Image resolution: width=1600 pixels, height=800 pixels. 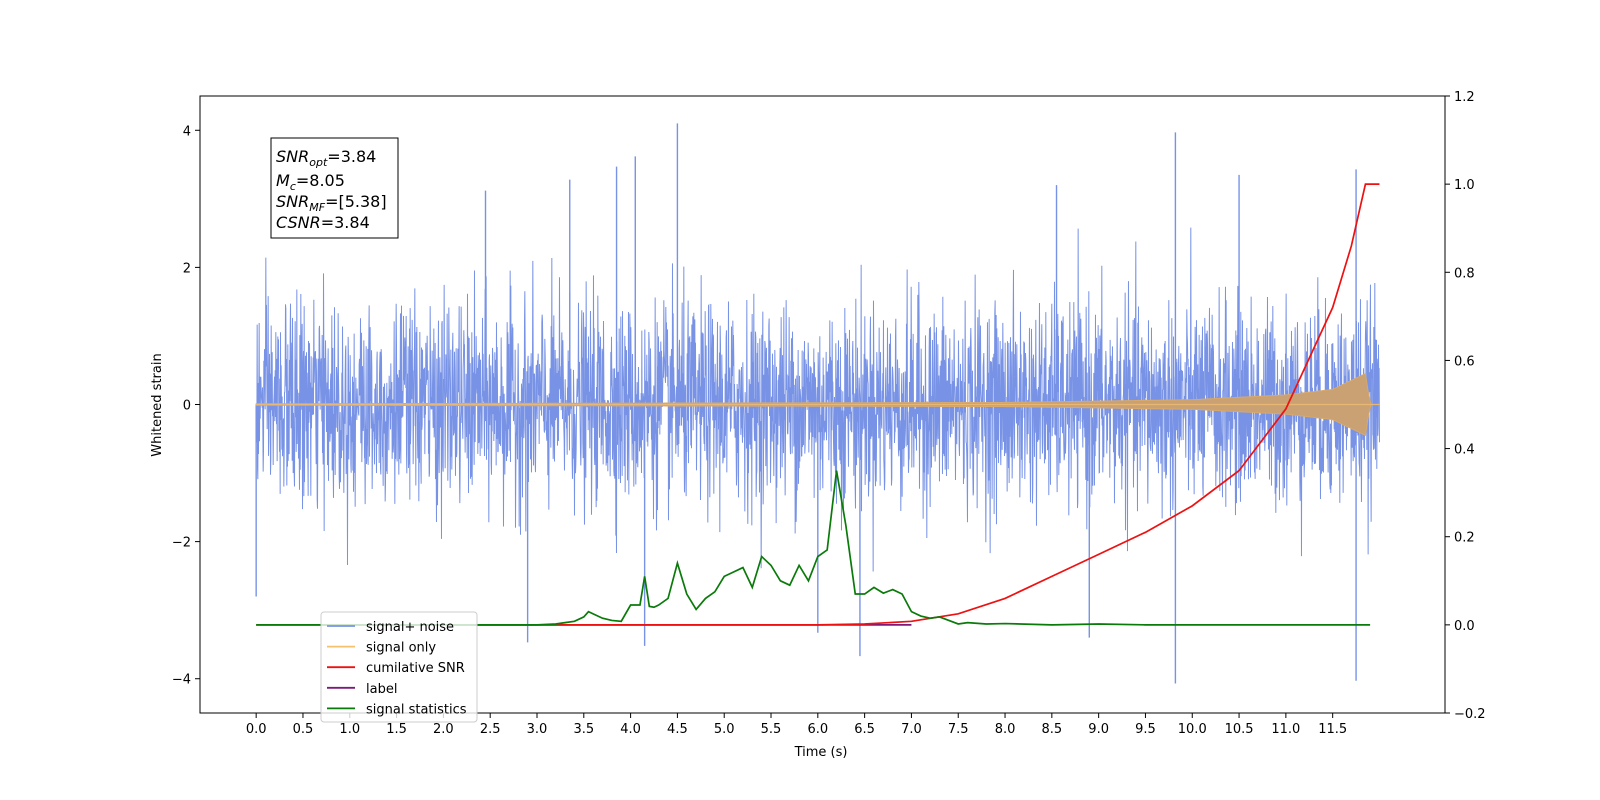 I want to click on x-tick-label: 6.5, so click(x=864, y=729).